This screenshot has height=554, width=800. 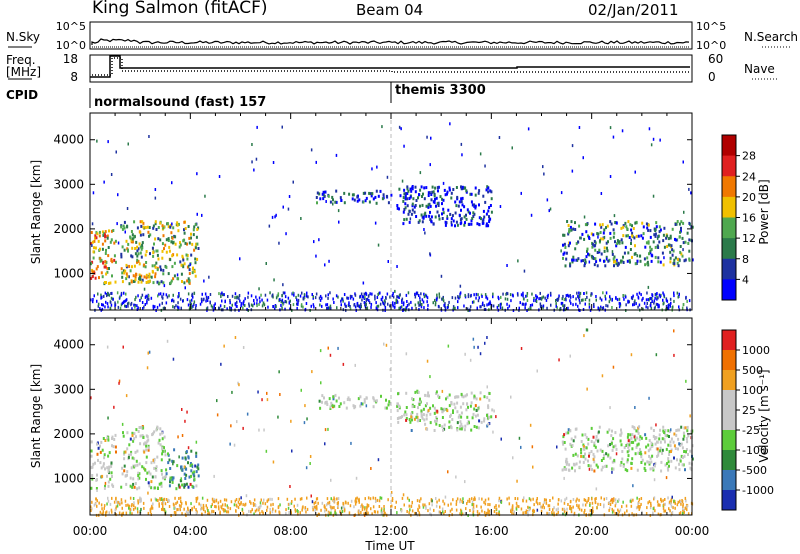 What do you see at coordinates (21, 60) in the screenshot?
I see `freq-label: Freq.` at bounding box center [21, 60].